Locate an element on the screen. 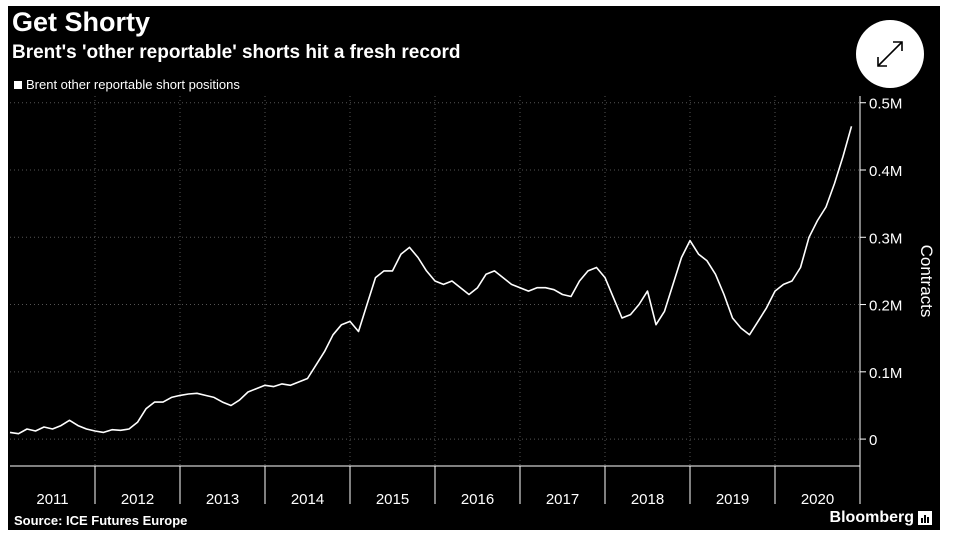  x-tick-label: 2013 is located at coordinates (222, 499).